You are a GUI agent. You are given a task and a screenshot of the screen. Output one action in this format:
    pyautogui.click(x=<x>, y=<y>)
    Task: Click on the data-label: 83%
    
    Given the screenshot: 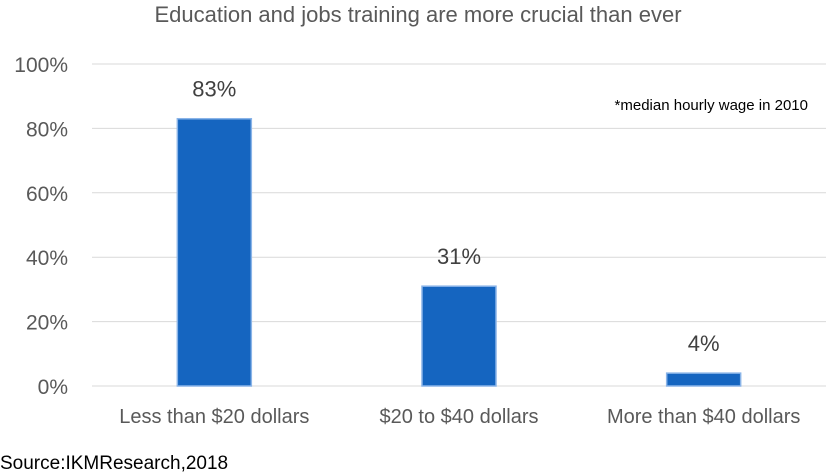 What is the action you would take?
    pyautogui.click(x=214, y=89)
    